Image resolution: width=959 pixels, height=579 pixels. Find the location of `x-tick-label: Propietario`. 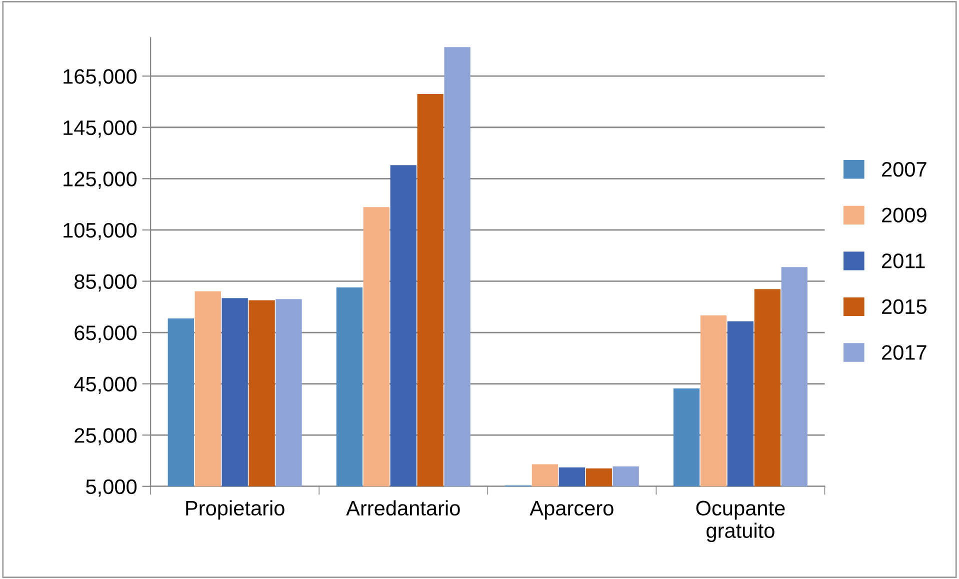

x-tick-label: Propietario is located at coordinates (235, 510).